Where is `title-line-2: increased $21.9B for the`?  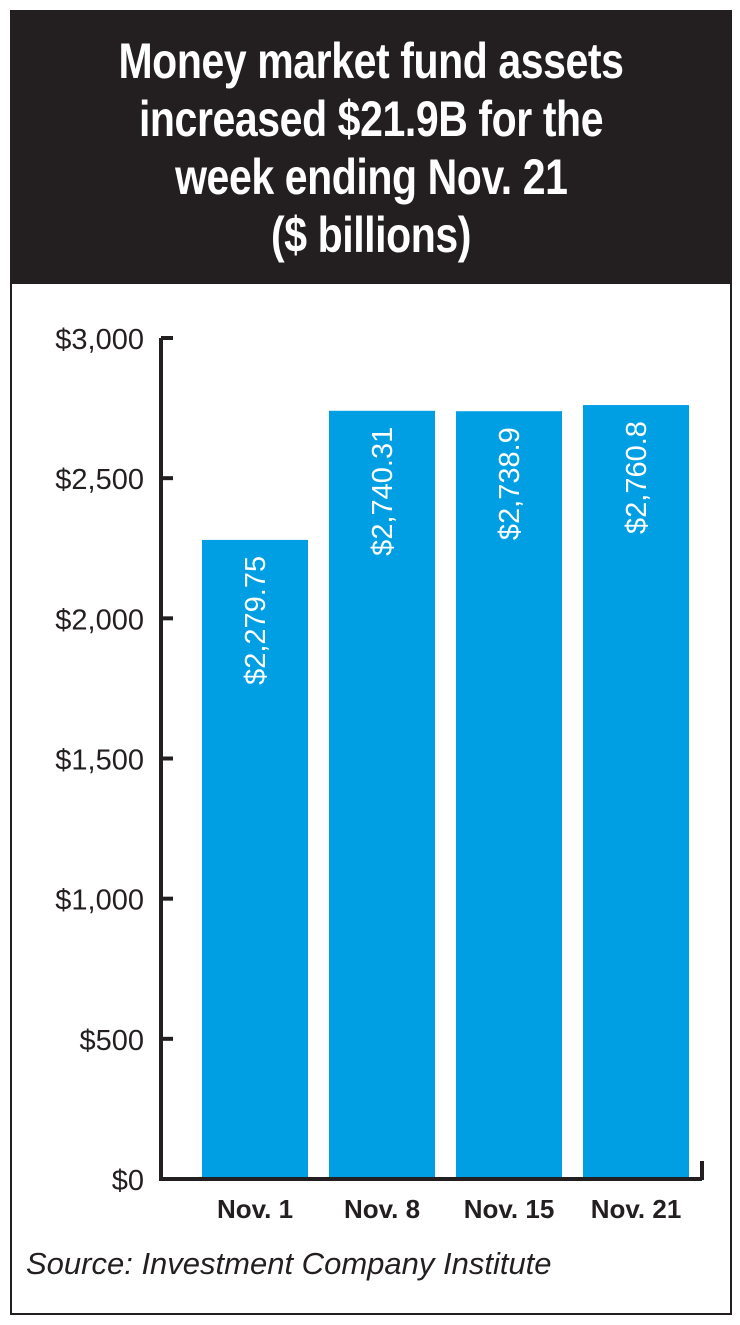 title-line-2: increased $21.9B for the is located at coordinates (371, 119).